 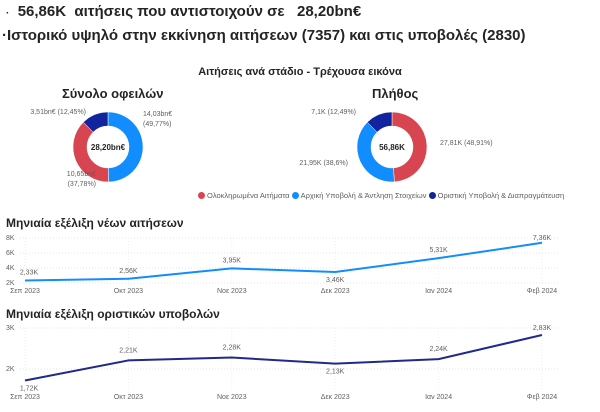 I want to click on legend-label: Οριστική Υποβολή & Διαπραγμάτευση, so click(x=501, y=195).